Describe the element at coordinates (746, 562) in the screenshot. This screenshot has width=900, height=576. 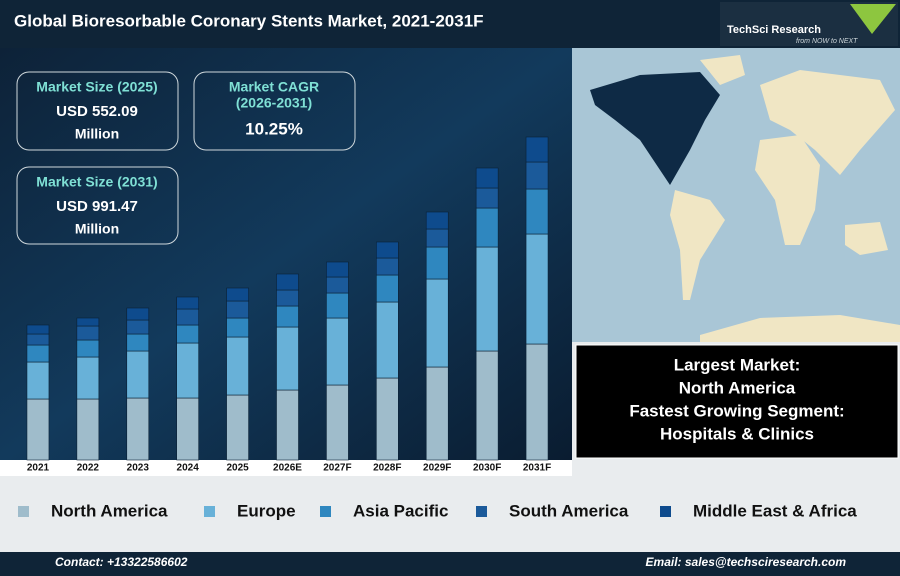
I see `email: Email: sales@techsciresearch.com` at that location.